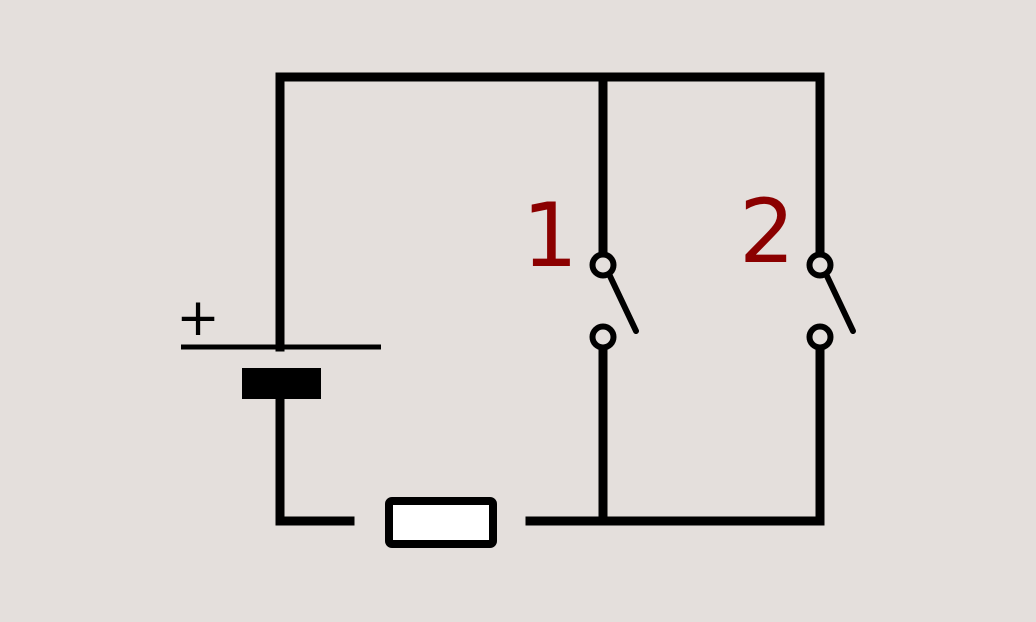 This screenshot has height=622, width=1036. I want to click on switch-2-top-contact, so click(820, 265).